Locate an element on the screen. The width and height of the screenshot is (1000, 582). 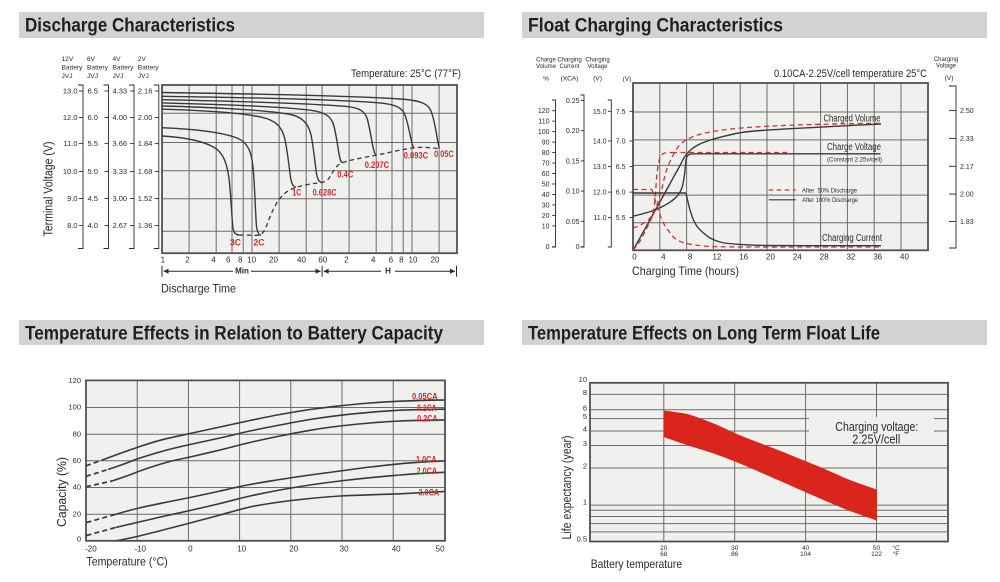
svg-text: 2 is located at coordinates (187, 260).